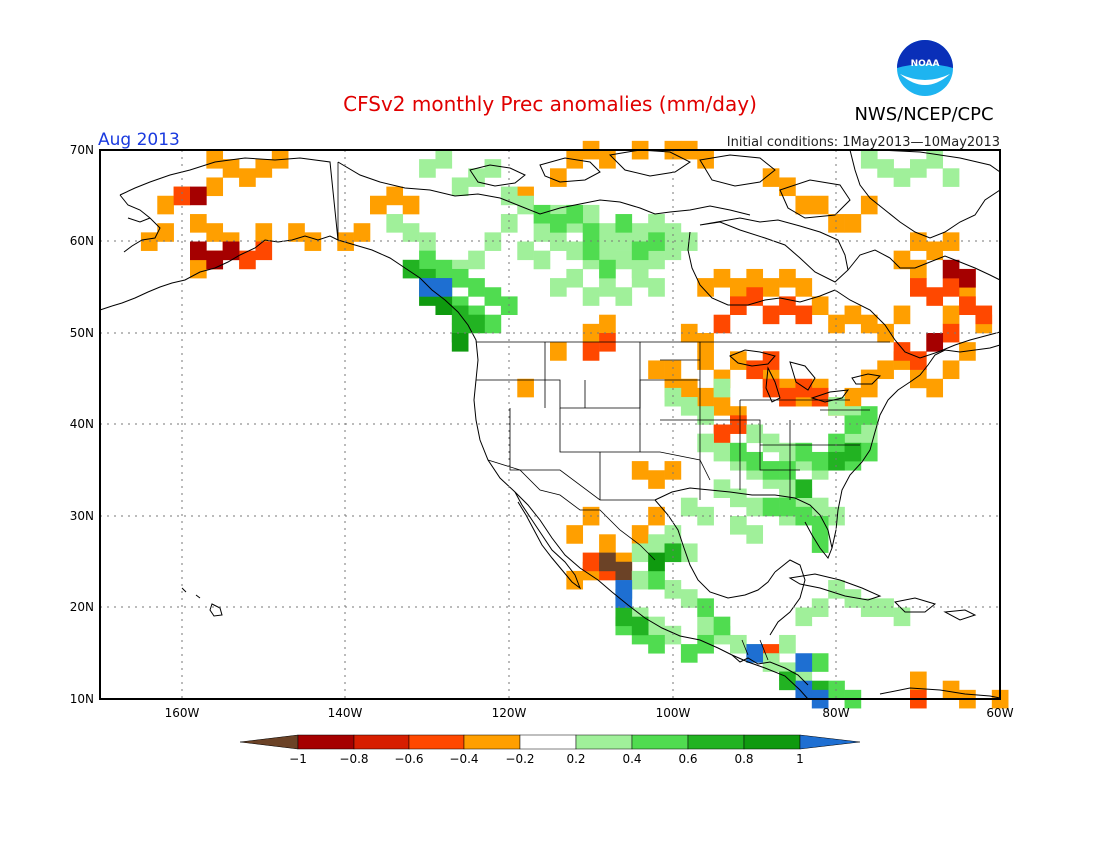  I want to click on colorbar-tick-5: −0.2, so click(519, 759).